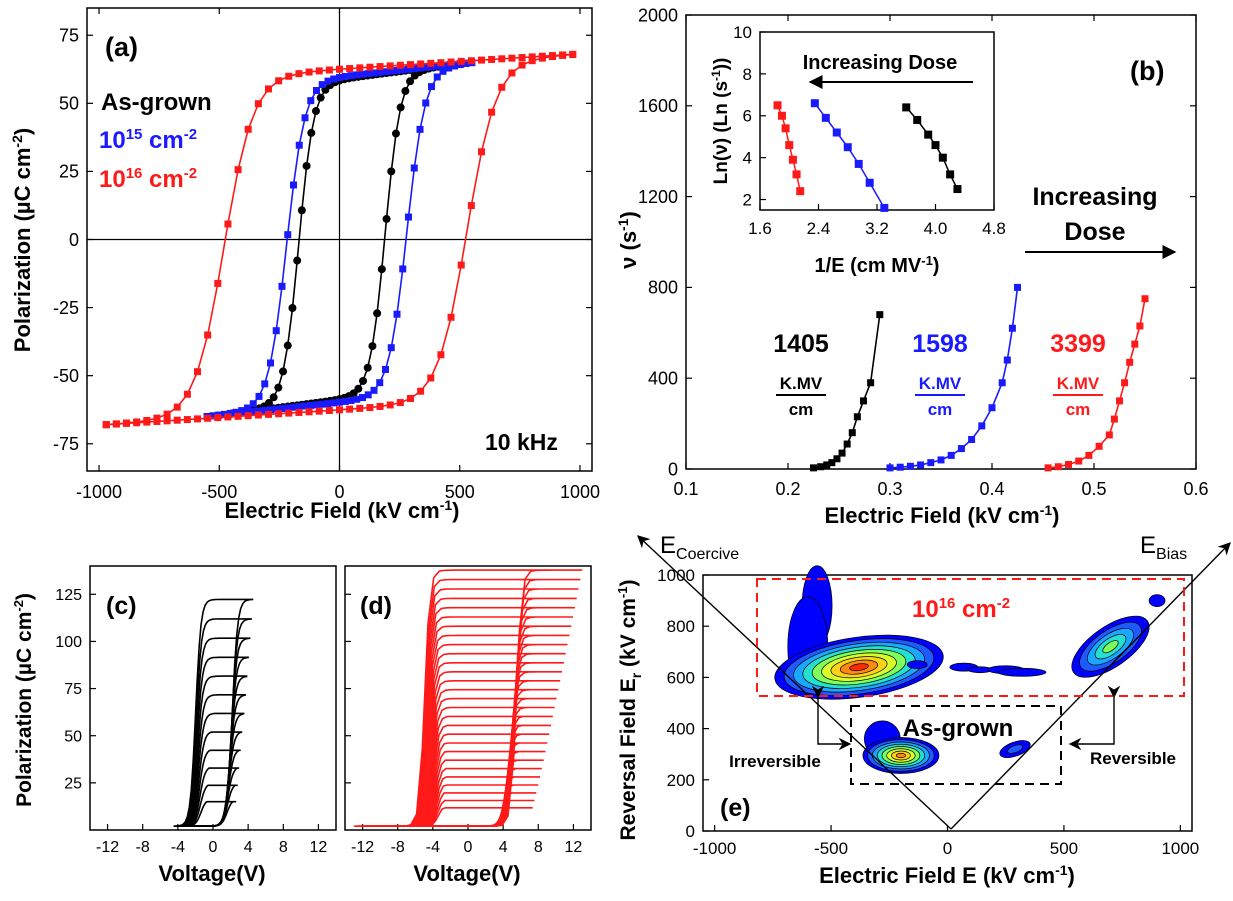 This screenshot has width=1233, height=901. Describe the element at coordinates (468, 847) in the screenshot. I see `x-tick-label: 0` at that location.